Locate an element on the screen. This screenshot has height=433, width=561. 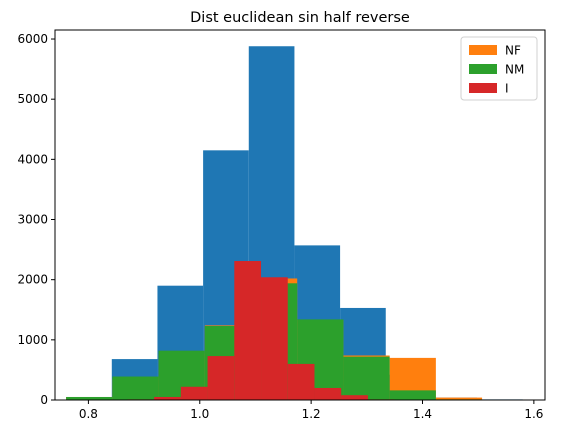
x-tick-label: 1.4 is located at coordinates (422, 414).